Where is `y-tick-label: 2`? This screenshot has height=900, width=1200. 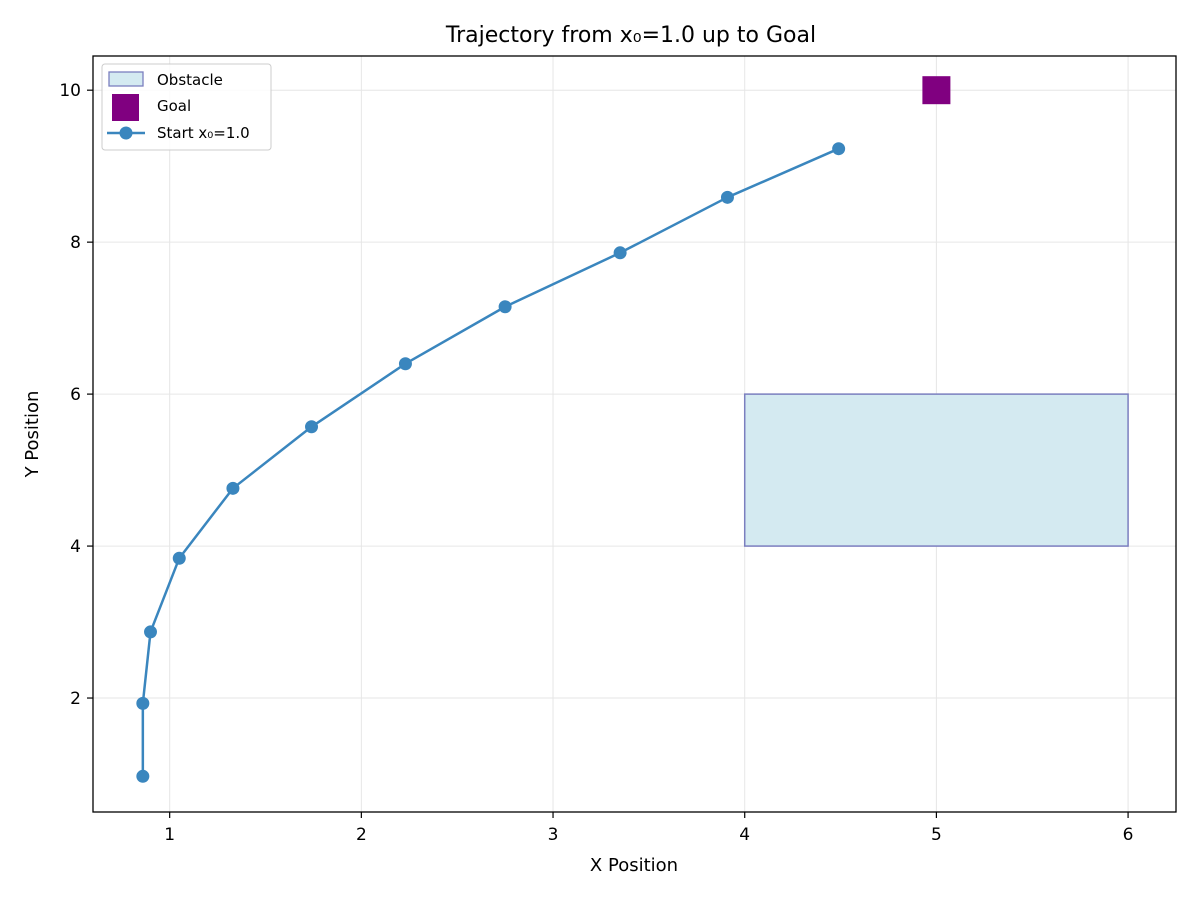
y-tick-label: 2 is located at coordinates (75, 699).